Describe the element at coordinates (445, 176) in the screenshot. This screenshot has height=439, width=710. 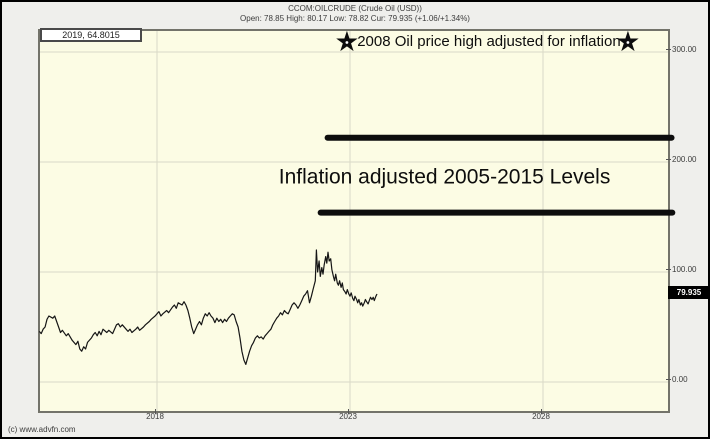
I see `note-inflation-levels: Inflation adjusted 2005-2015 Levels` at that location.